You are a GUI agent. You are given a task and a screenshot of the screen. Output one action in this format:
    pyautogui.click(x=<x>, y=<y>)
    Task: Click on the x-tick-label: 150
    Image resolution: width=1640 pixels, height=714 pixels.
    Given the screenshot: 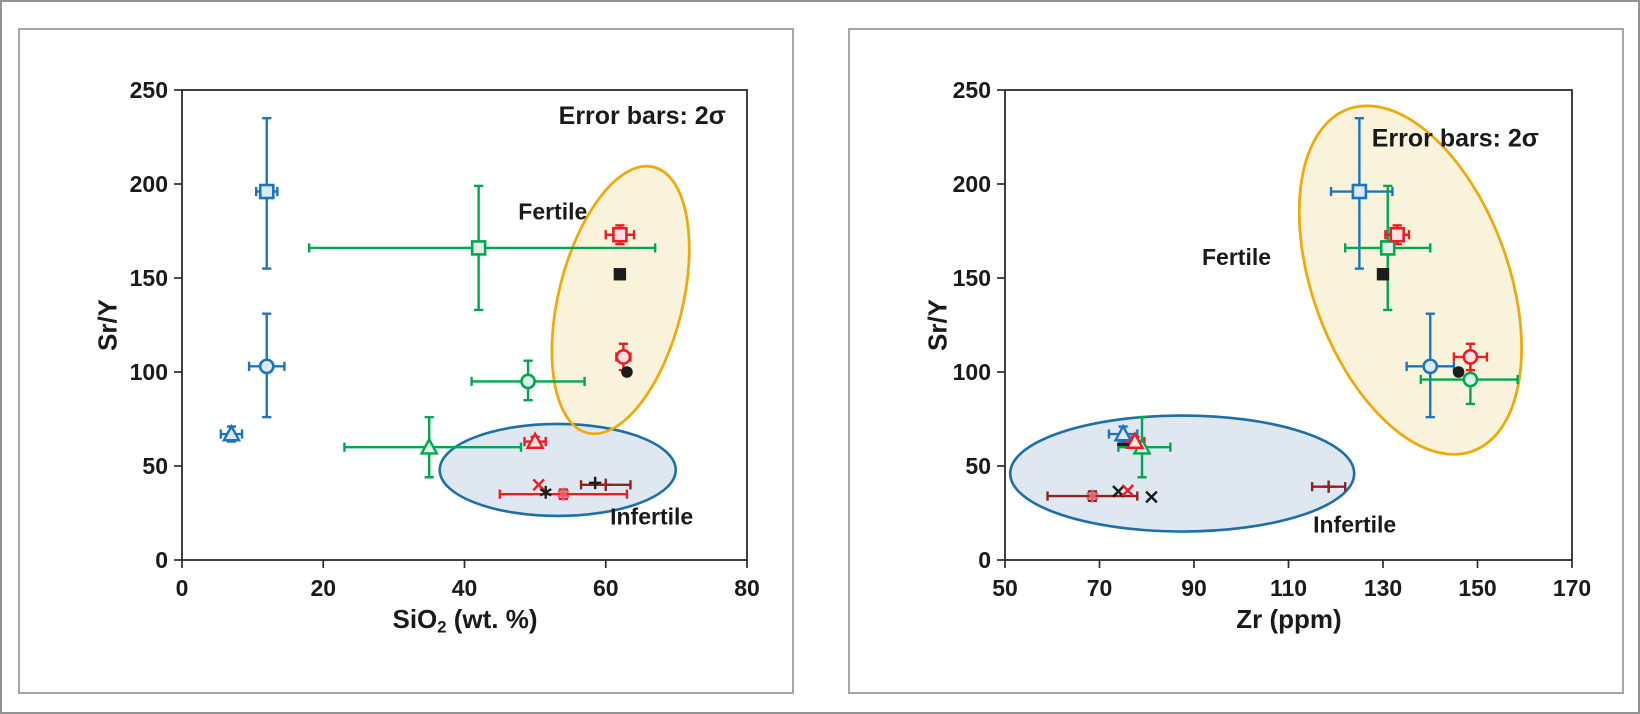 What is the action you would take?
    pyautogui.click(x=1477, y=588)
    